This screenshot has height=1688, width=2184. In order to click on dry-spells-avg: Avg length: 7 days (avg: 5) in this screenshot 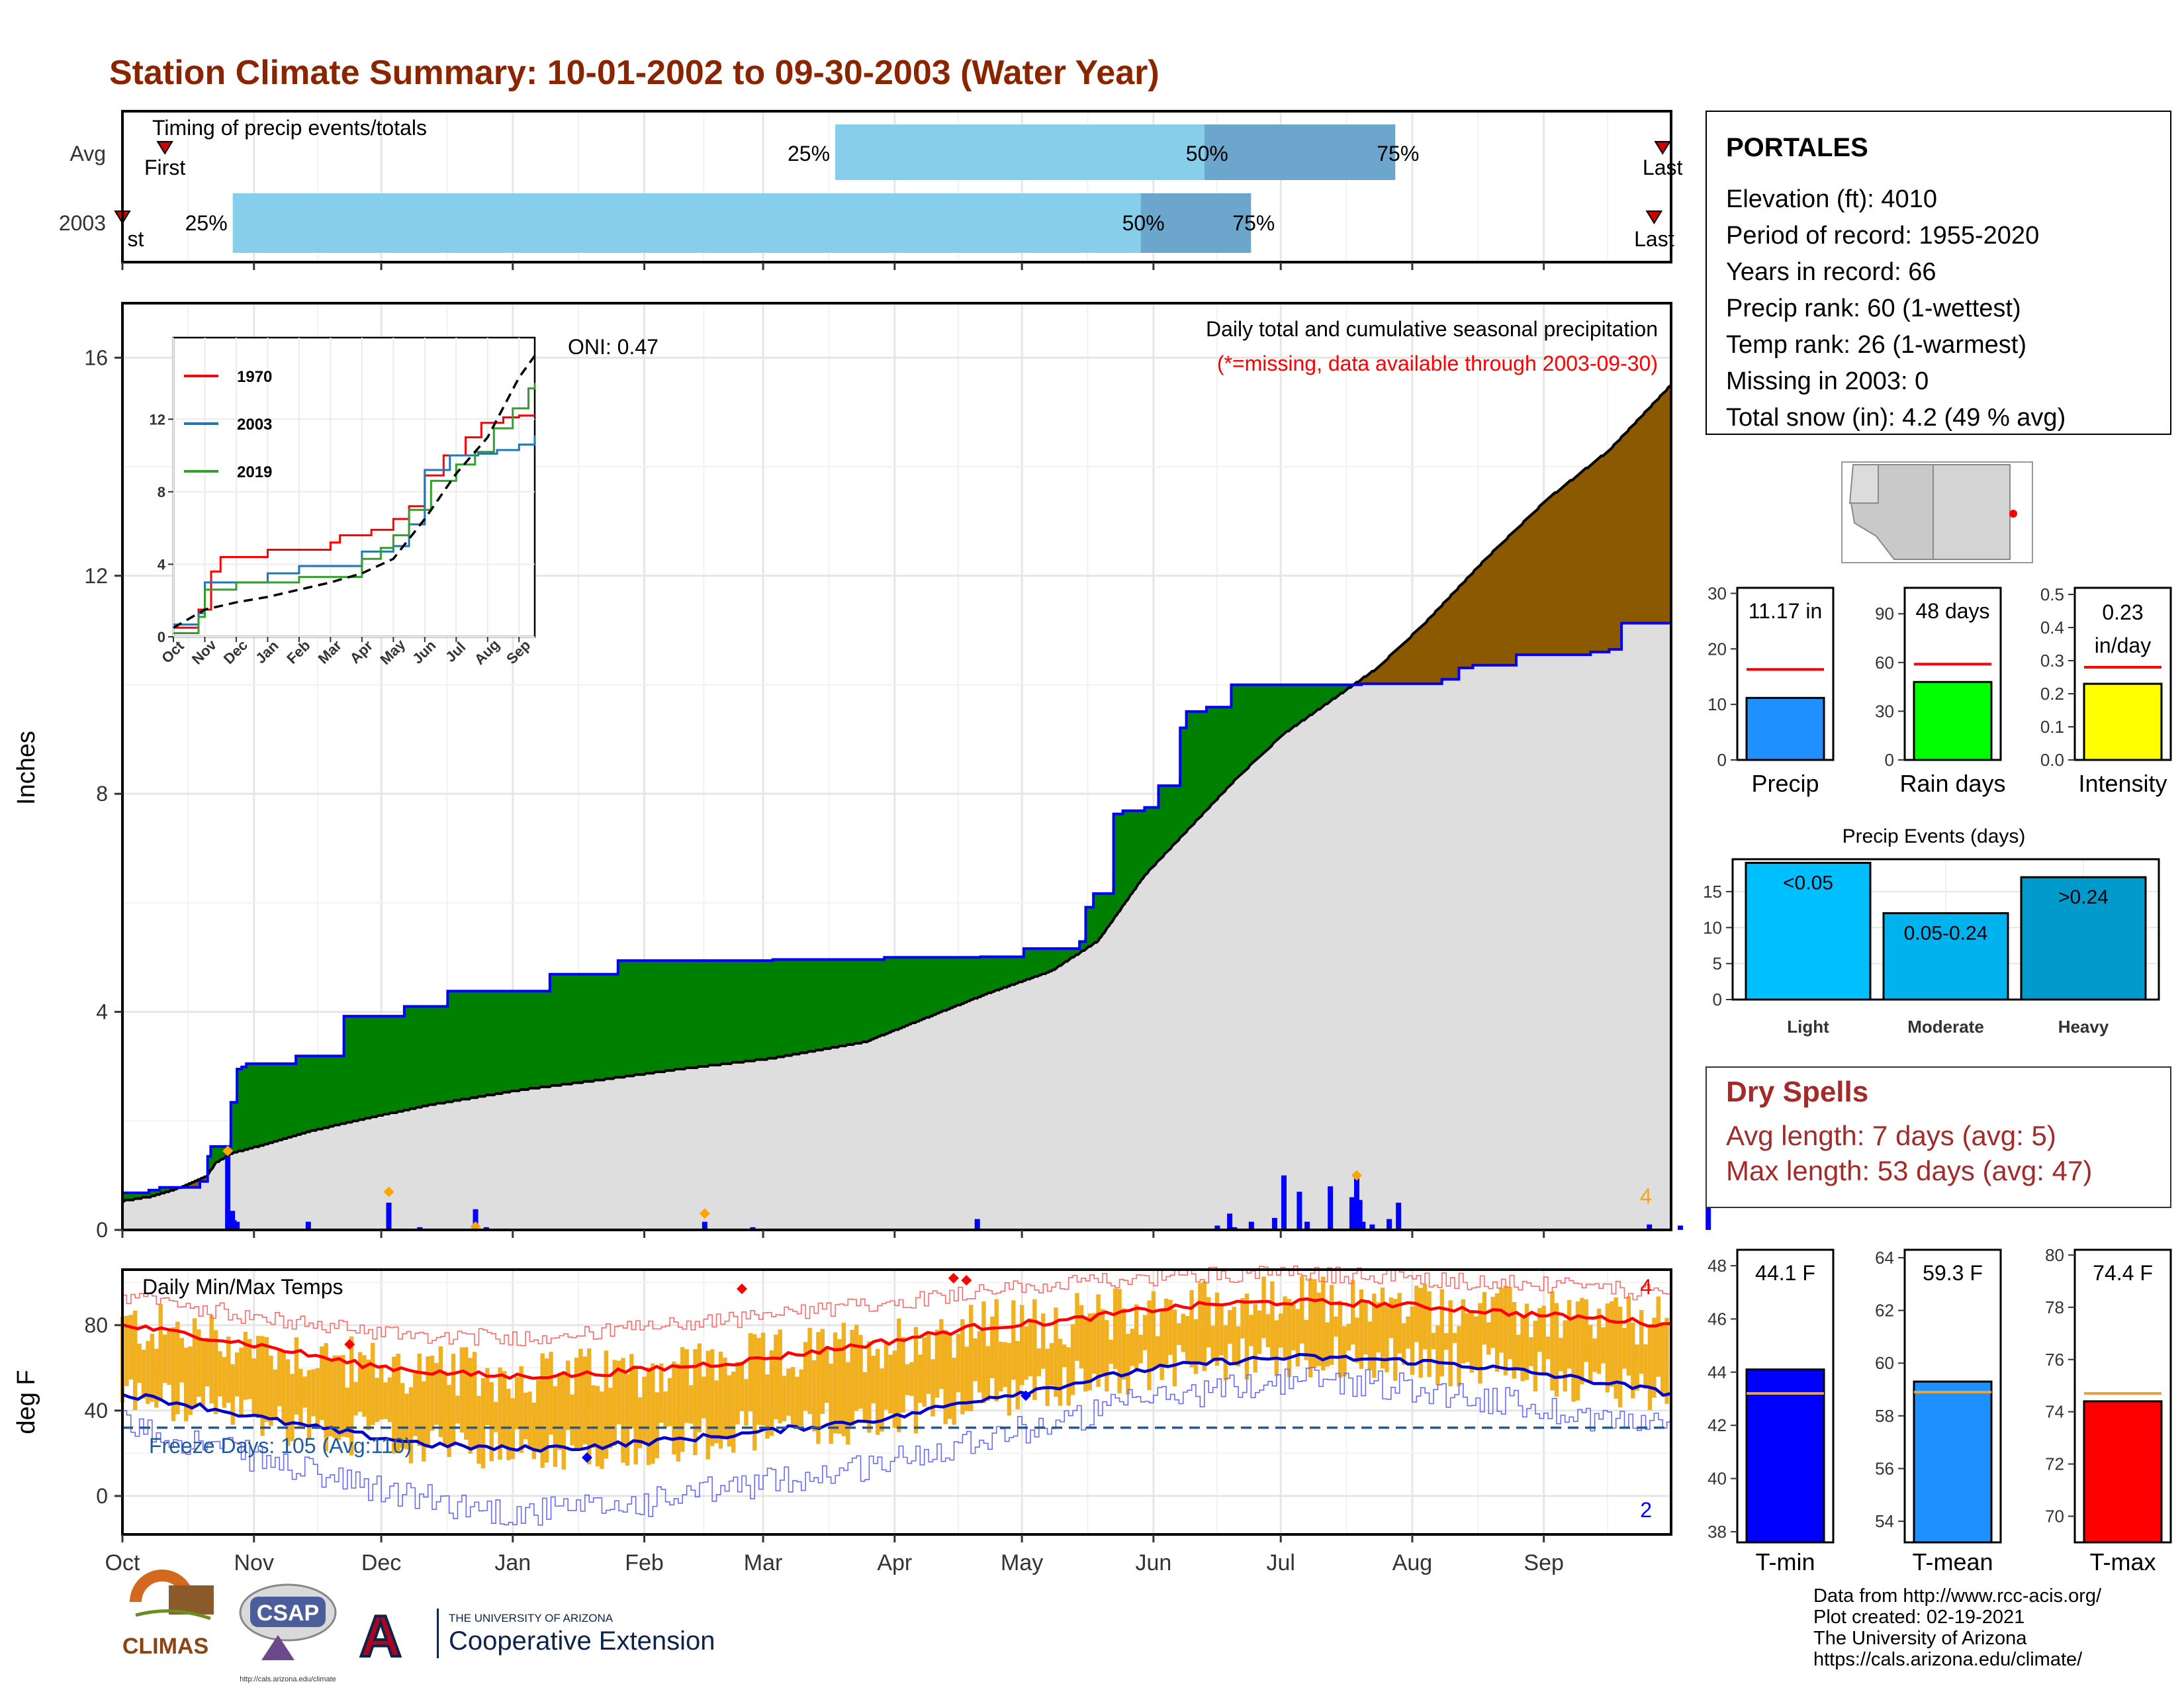, I will do `click(1891, 1135)`.